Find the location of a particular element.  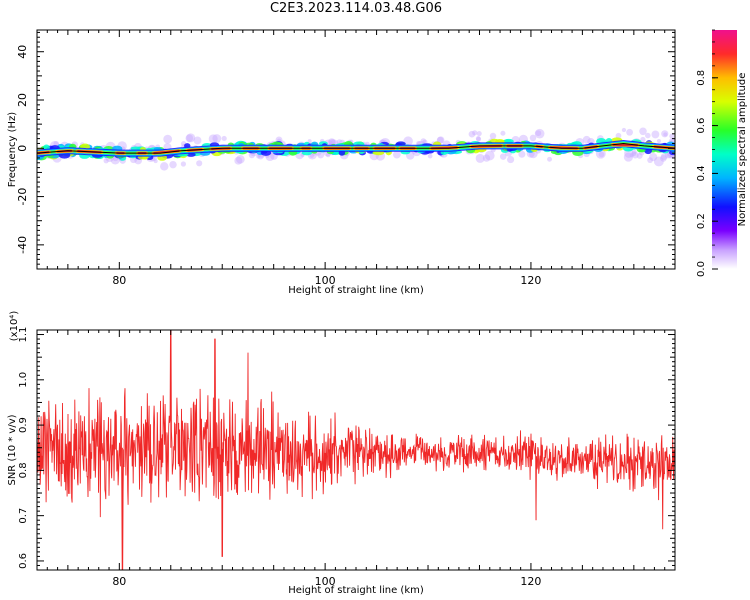

top-y-tick-label: 40 is located at coordinates (22, 52).